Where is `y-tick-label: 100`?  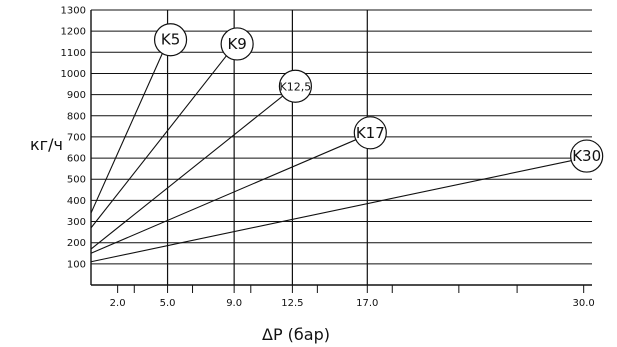 y-tick-label: 100 is located at coordinates (76, 264).